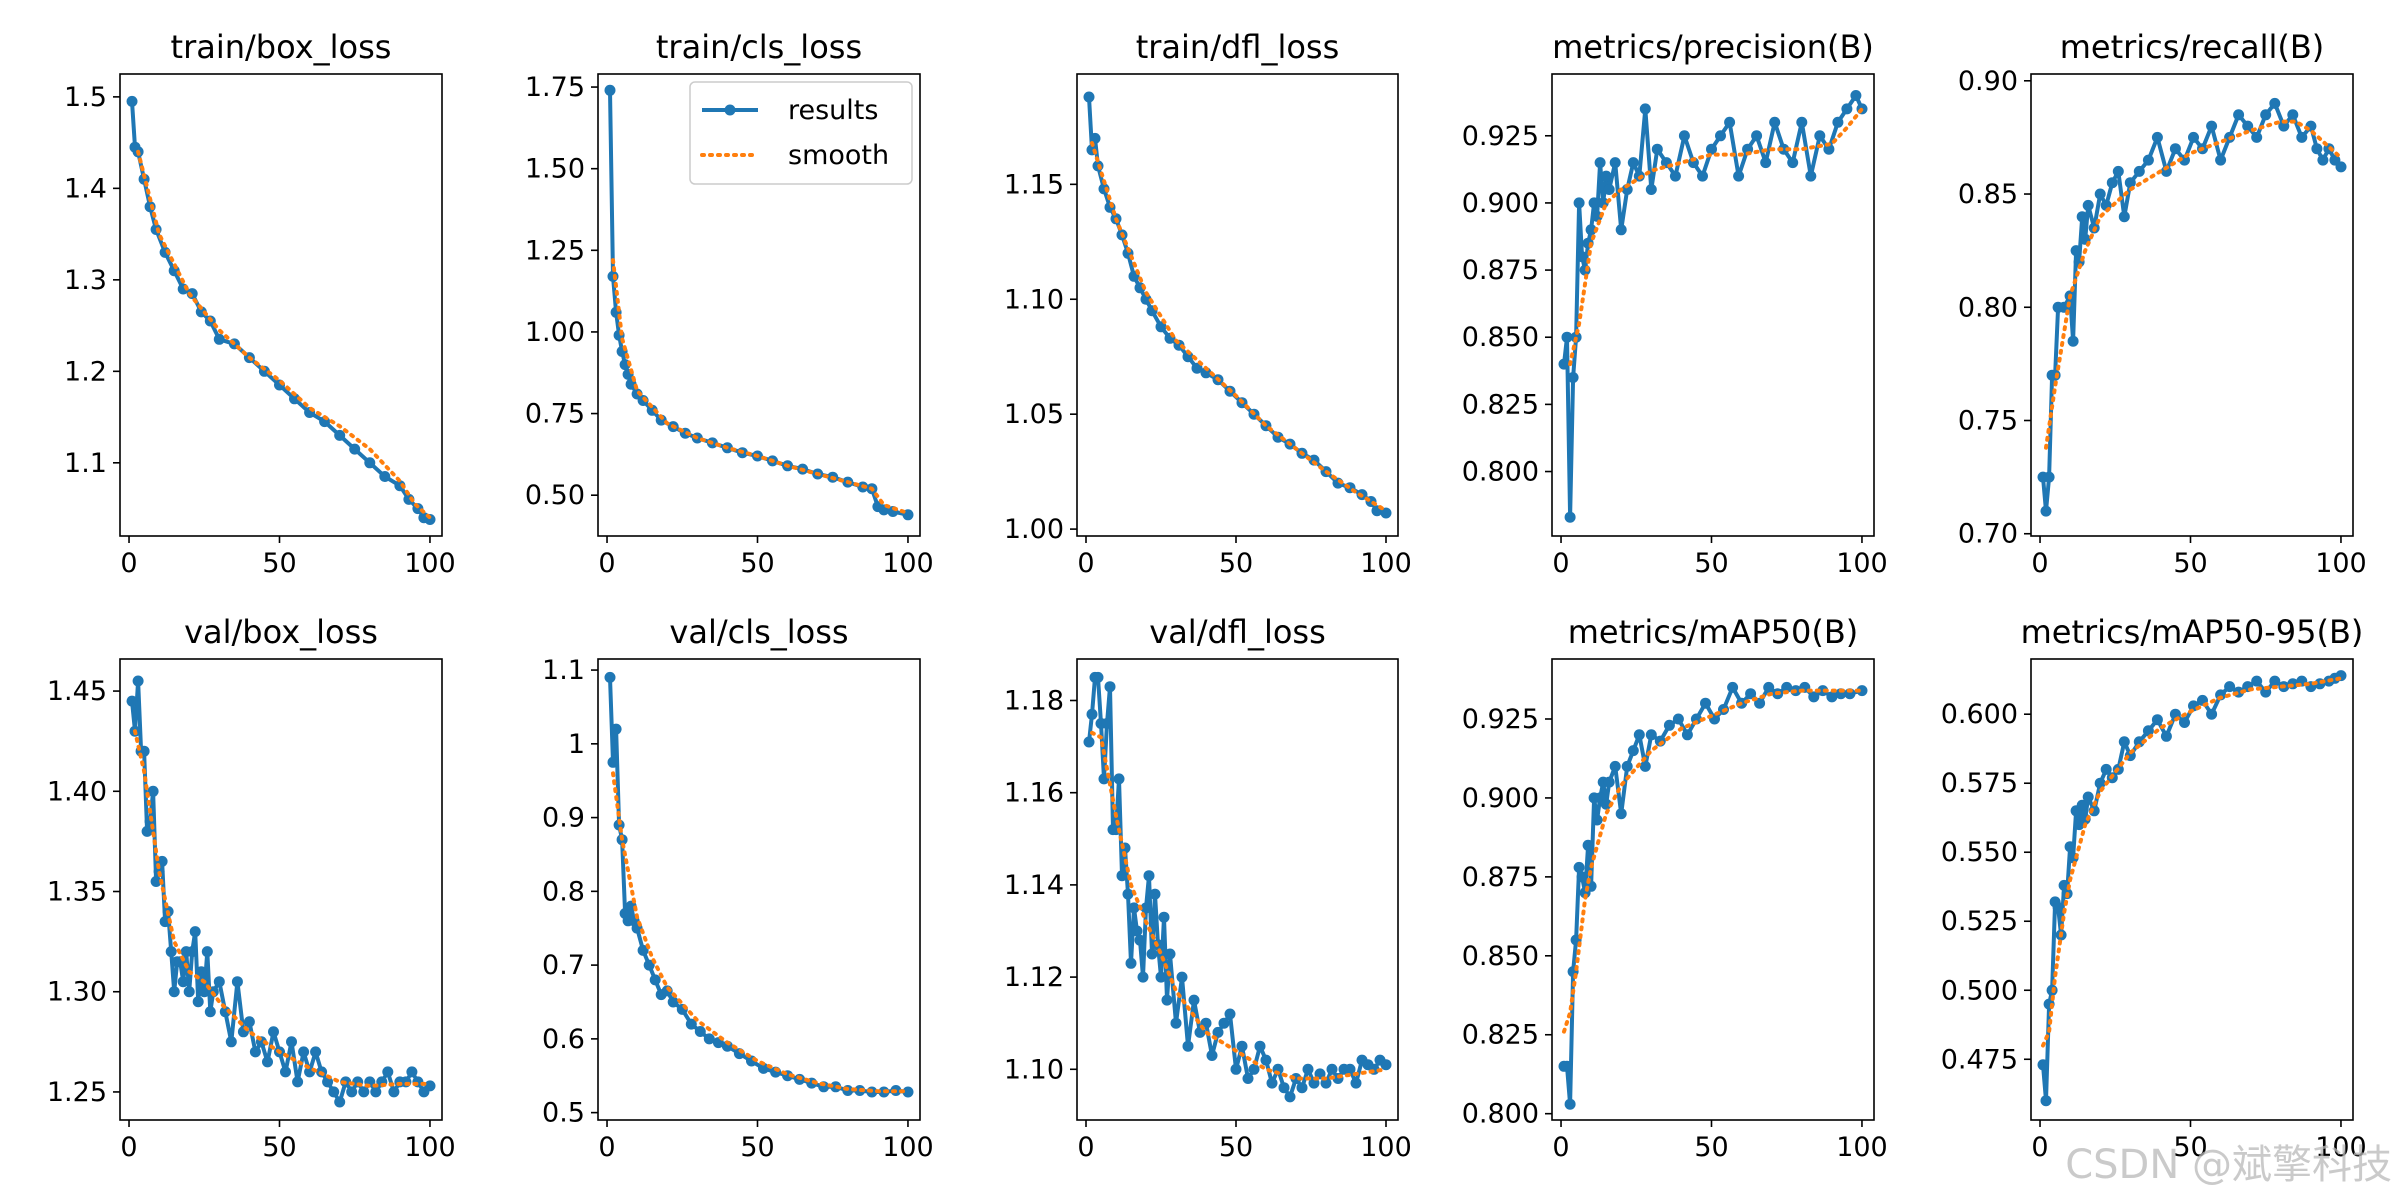 The image size is (2400, 1200). What do you see at coordinates (77, 1092) in the screenshot?
I see `y-tick-label: 1.25` at bounding box center [77, 1092].